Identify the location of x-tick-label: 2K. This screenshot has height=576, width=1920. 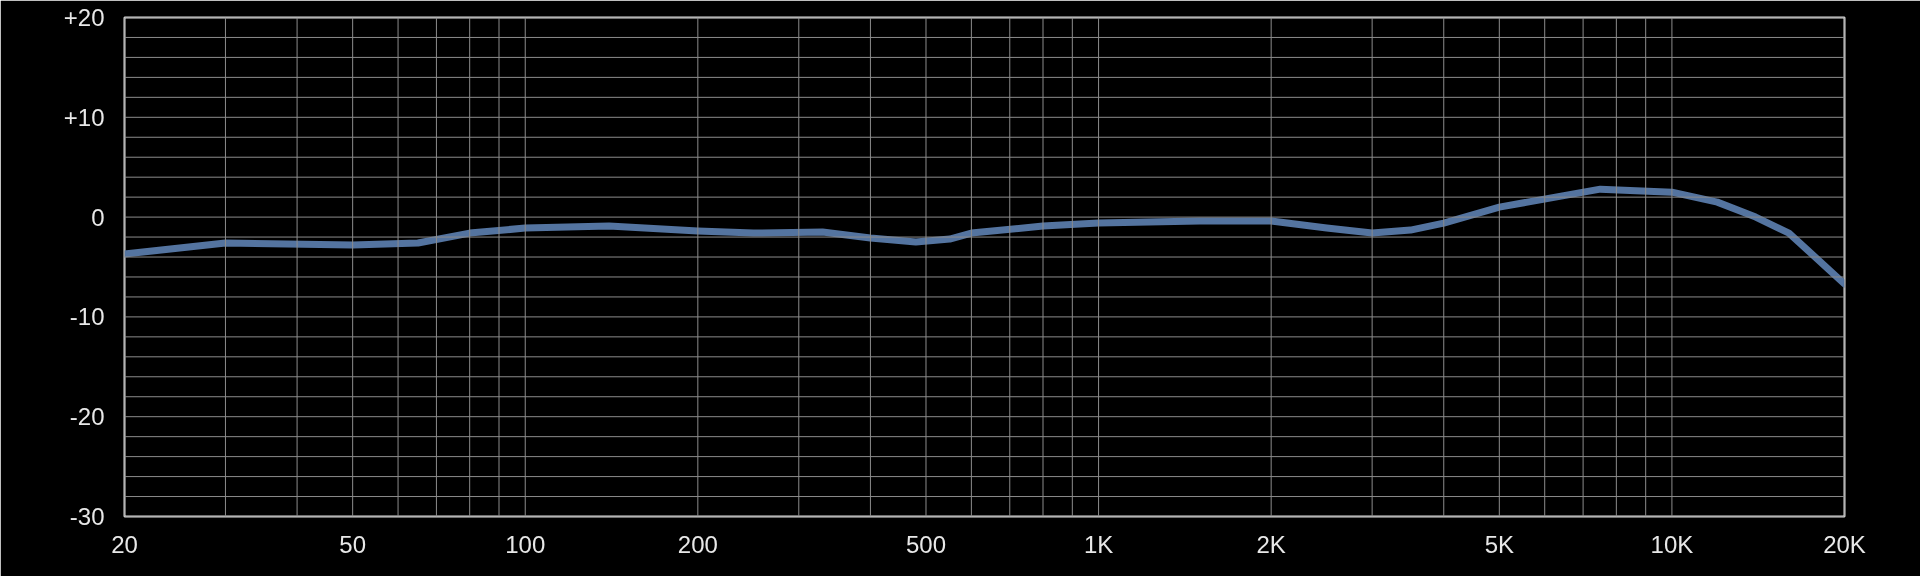
(1271, 544).